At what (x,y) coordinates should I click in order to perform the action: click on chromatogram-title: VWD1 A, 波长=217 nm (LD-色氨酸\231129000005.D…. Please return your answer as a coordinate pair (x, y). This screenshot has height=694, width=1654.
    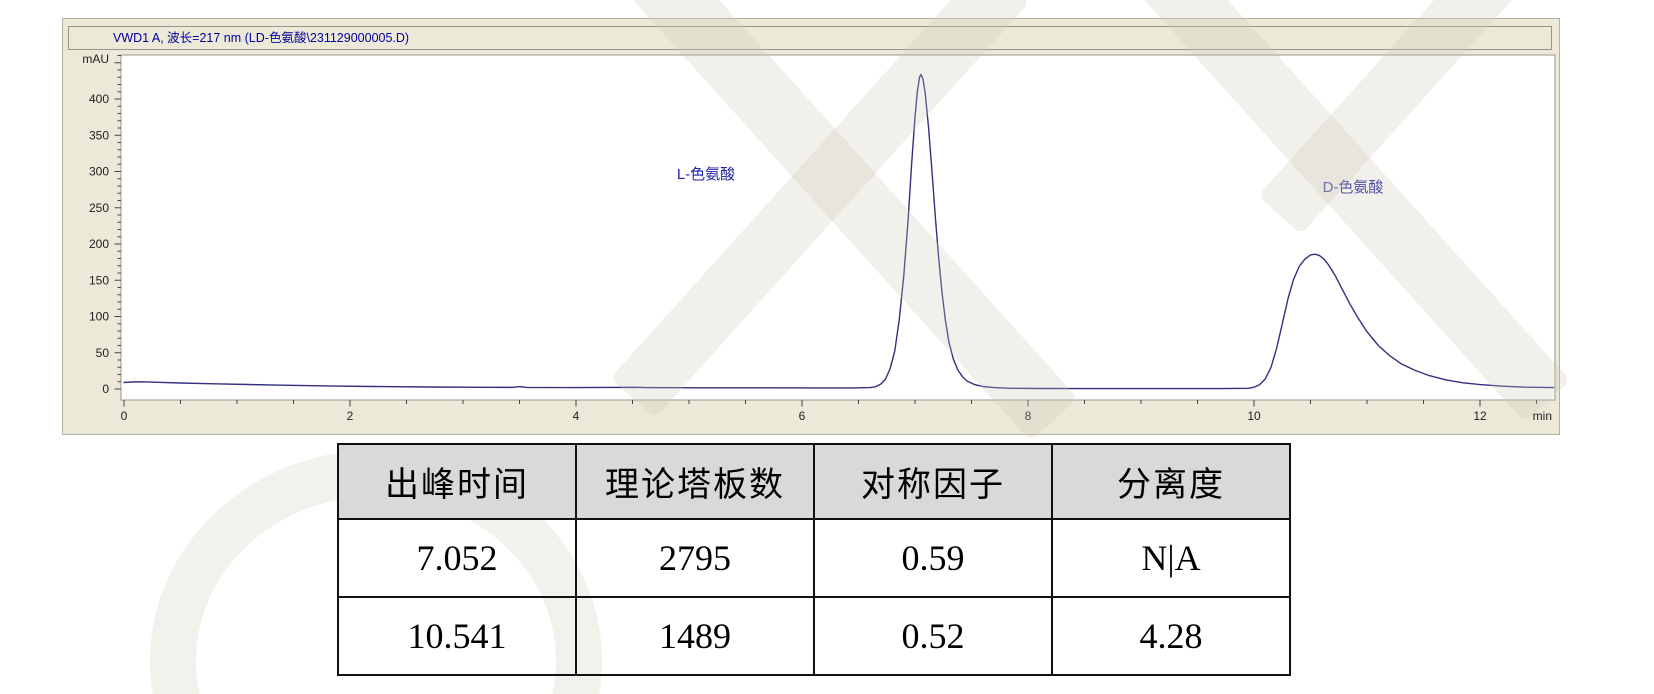
    Looking at the image, I should click on (810, 38).